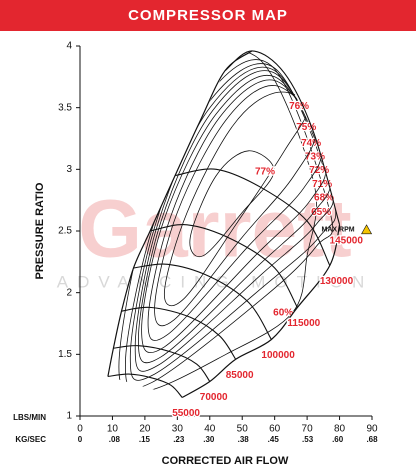  I want to click on y-axis-title: PRESSURE RATIO, so click(40, 230).